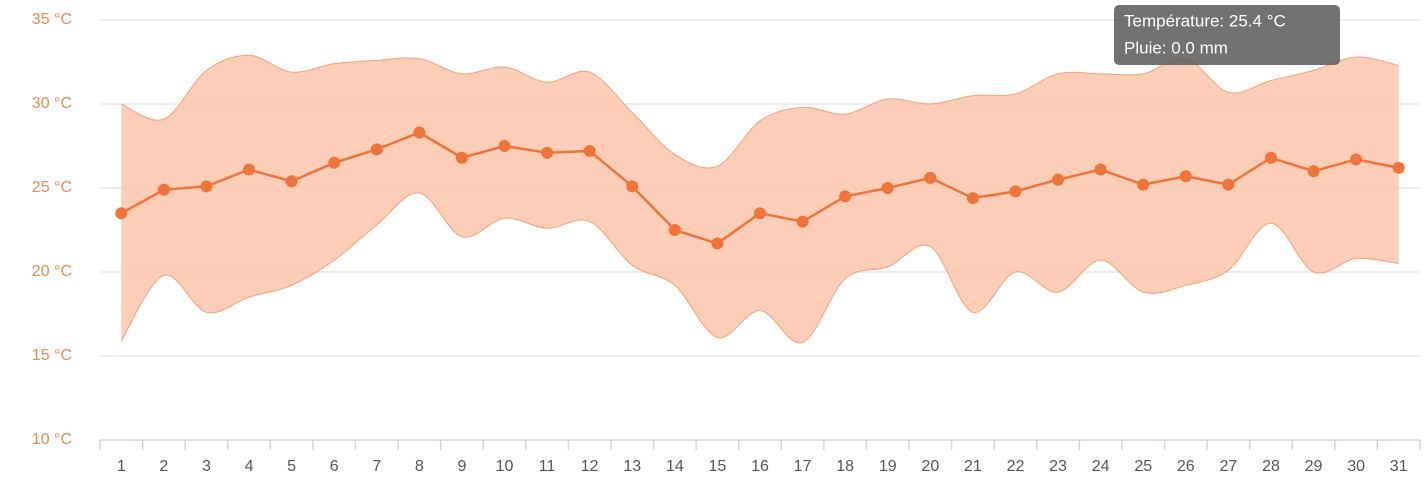 The image size is (1428, 498). I want to click on x-tick-label: 27, so click(1228, 466).